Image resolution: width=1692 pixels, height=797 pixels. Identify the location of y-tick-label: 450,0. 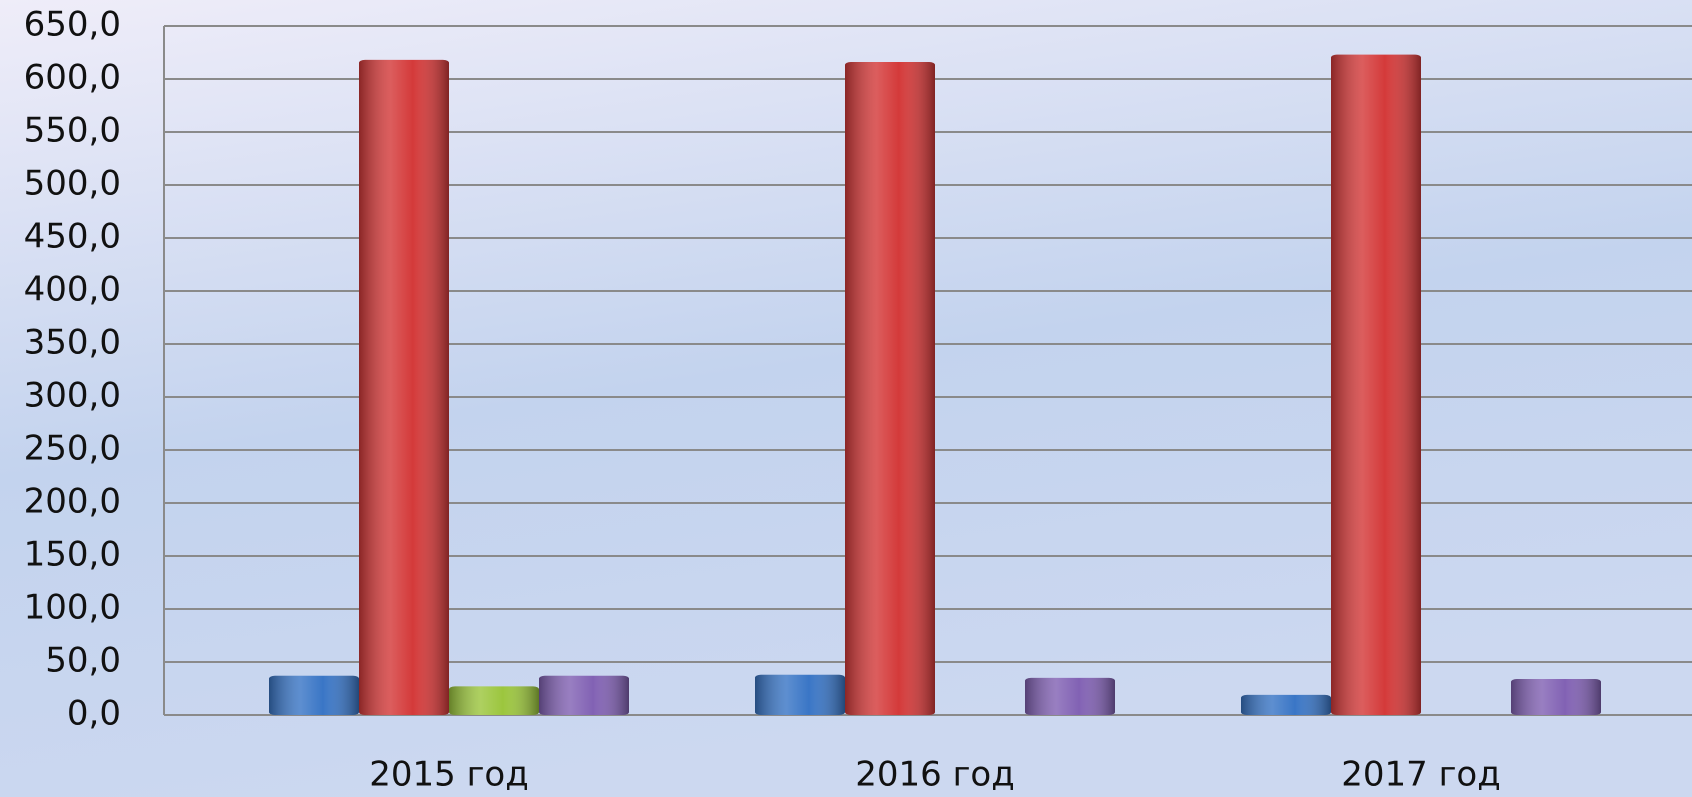
(72, 237).